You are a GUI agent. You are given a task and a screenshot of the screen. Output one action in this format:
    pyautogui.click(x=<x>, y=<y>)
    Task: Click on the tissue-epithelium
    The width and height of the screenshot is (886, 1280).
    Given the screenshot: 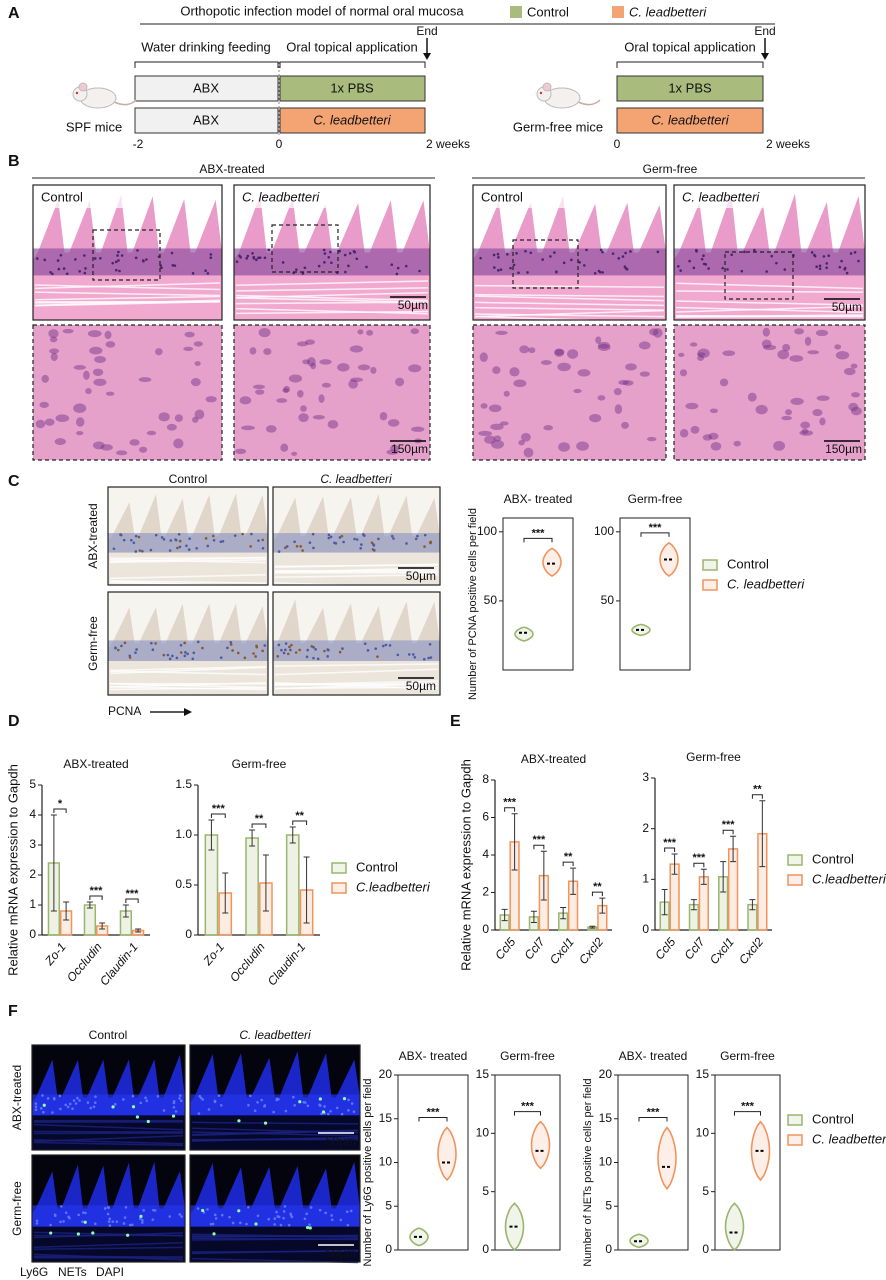 What is the action you would take?
    pyautogui.click(x=188, y=651)
    